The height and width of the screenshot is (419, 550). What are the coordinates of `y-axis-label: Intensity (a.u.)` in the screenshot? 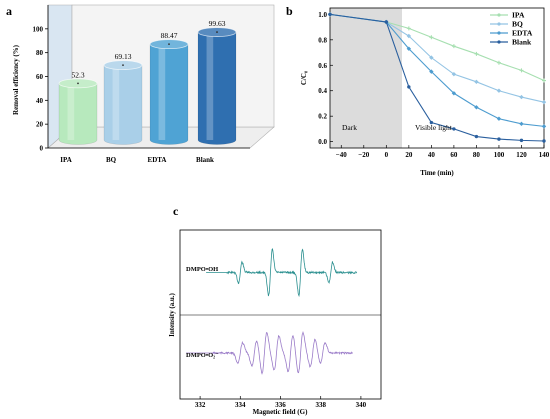 It's located at (172, 314).